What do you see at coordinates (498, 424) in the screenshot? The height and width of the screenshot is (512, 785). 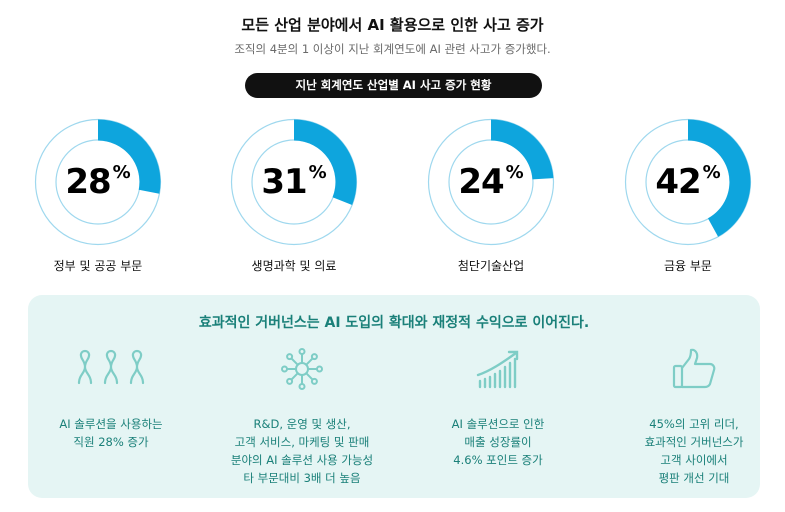 I see `feature-line: AI 솔루션으로 인한` at bounding box center [498, 424].